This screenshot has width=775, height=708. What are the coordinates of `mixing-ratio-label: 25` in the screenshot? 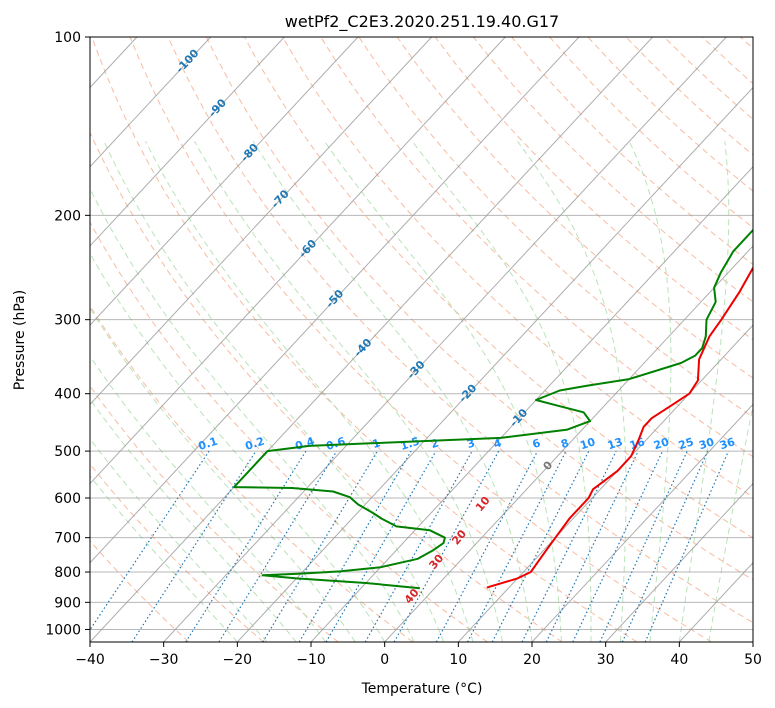 It's located at (686, 443).